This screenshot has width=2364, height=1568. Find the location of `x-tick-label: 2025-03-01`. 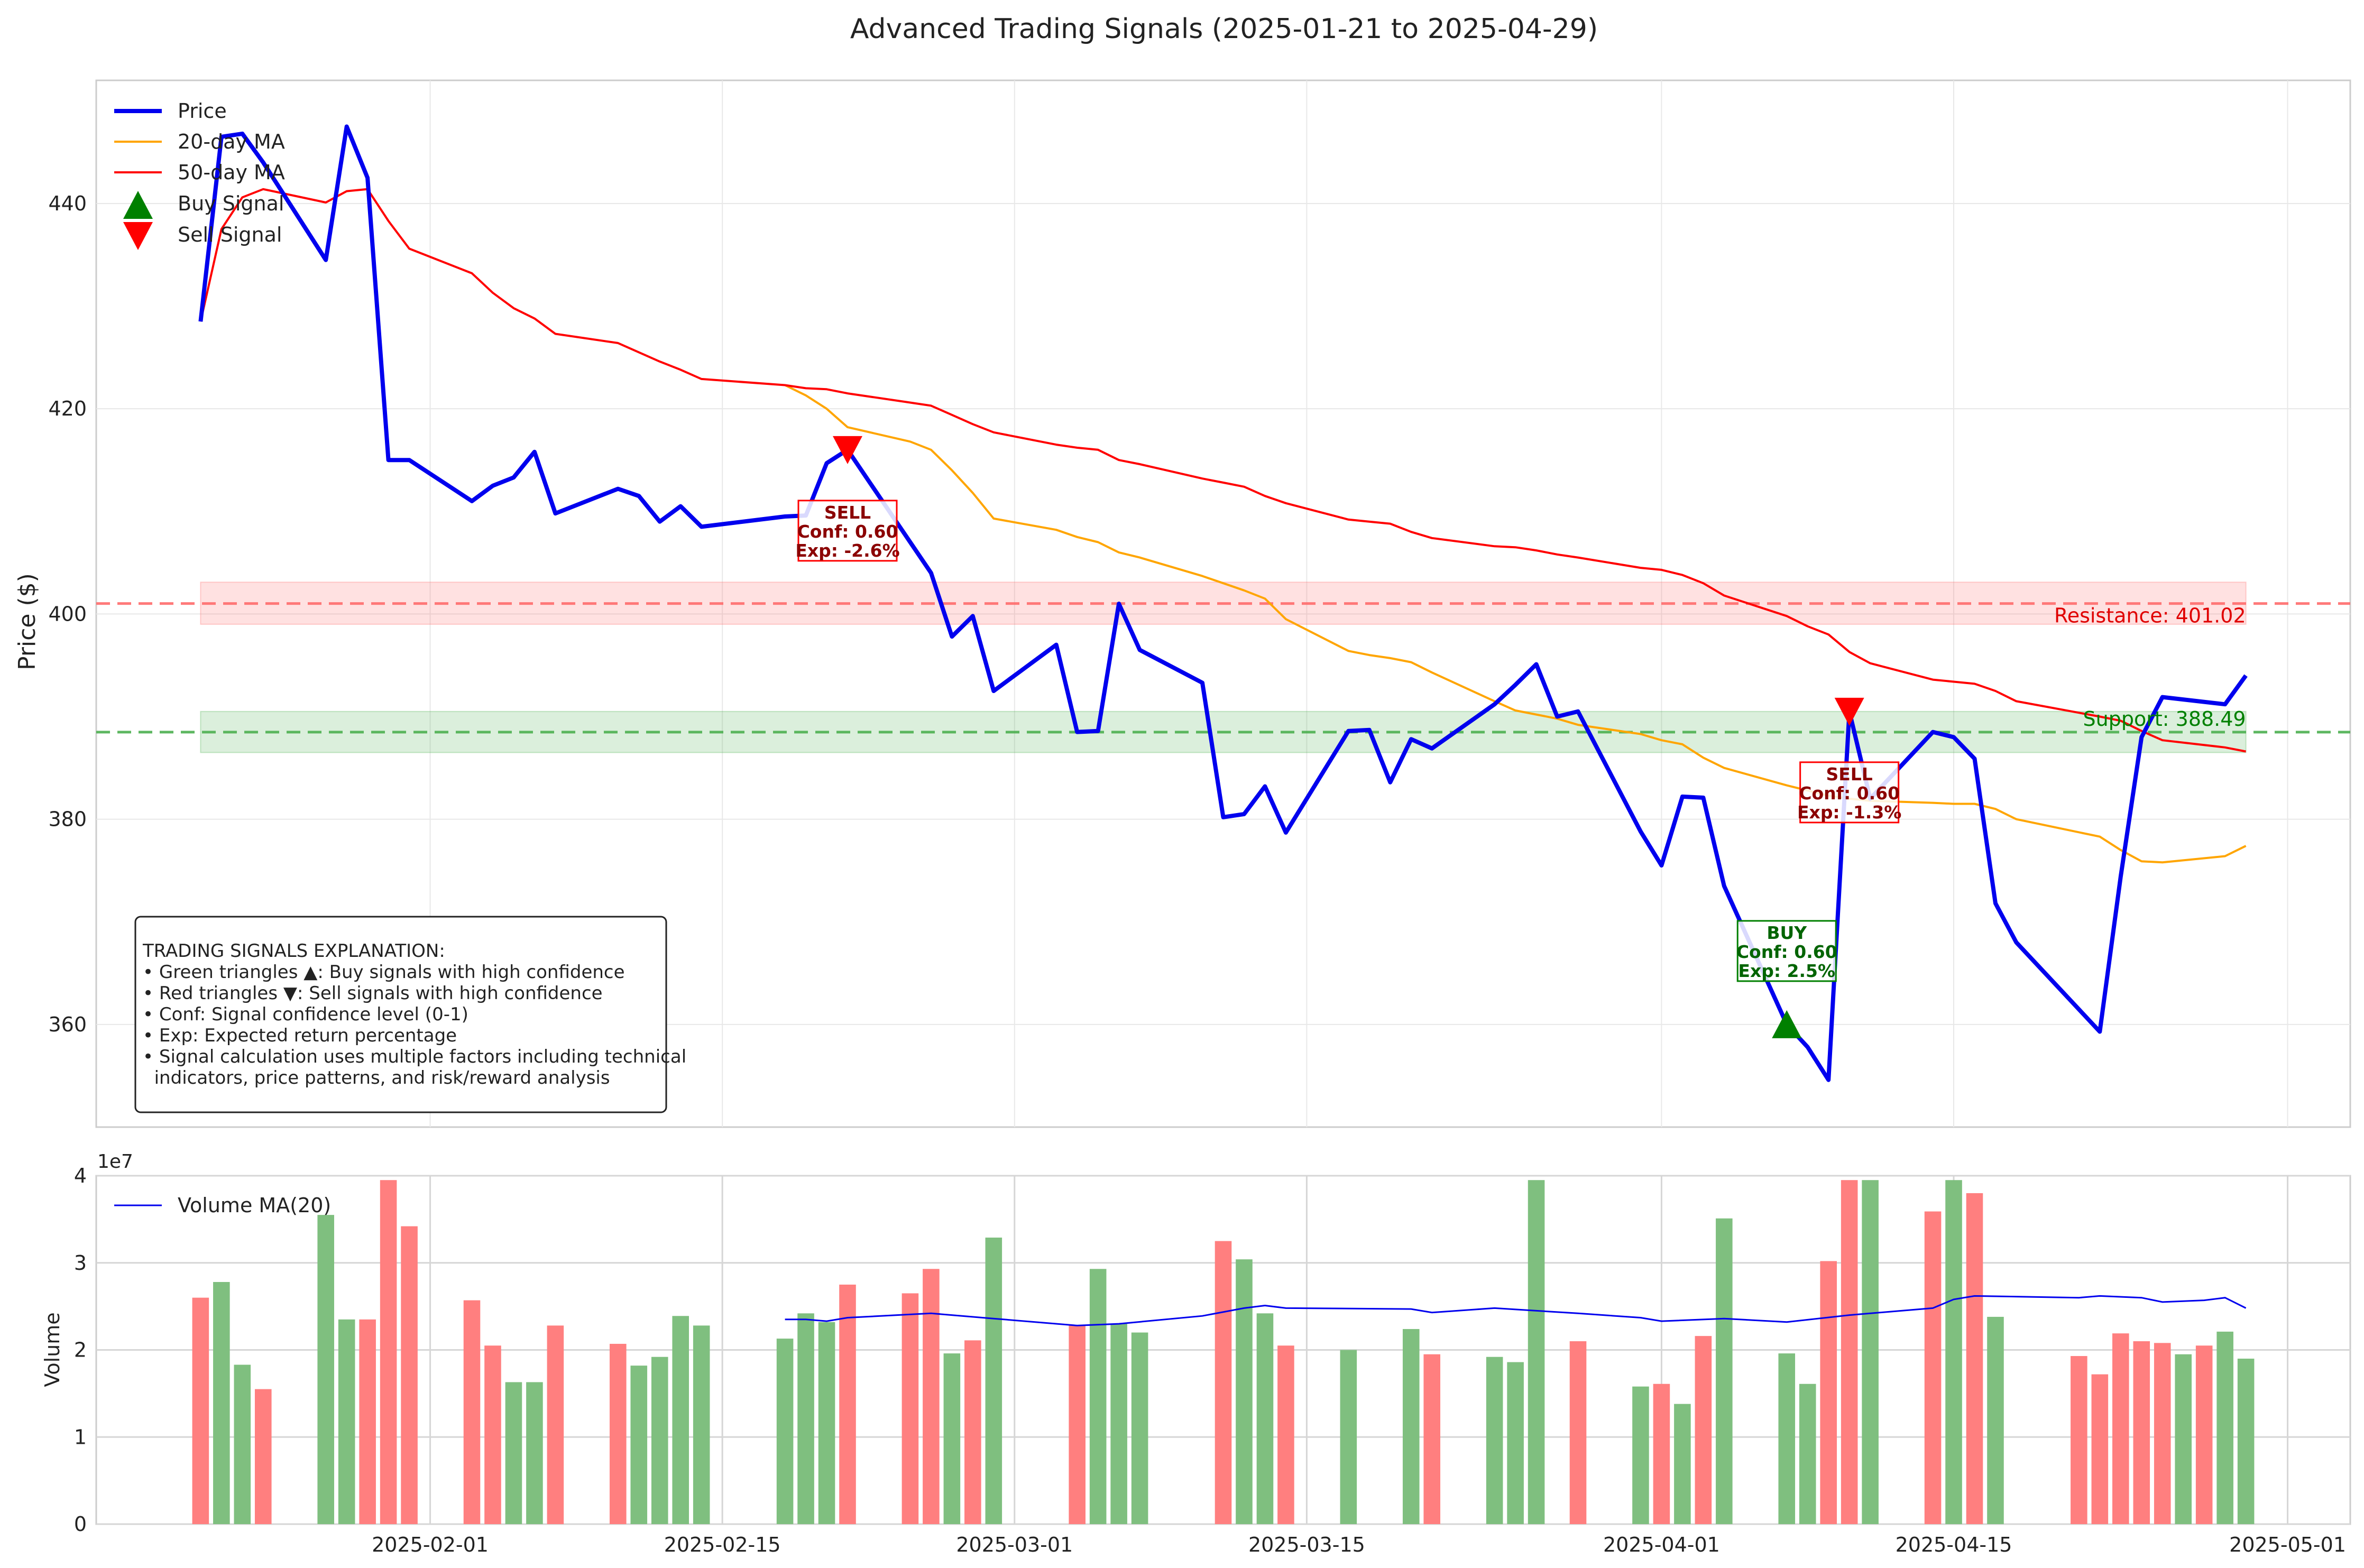

x-tick-label: 2025-03-01 is located at coordinates (1014, 1544).